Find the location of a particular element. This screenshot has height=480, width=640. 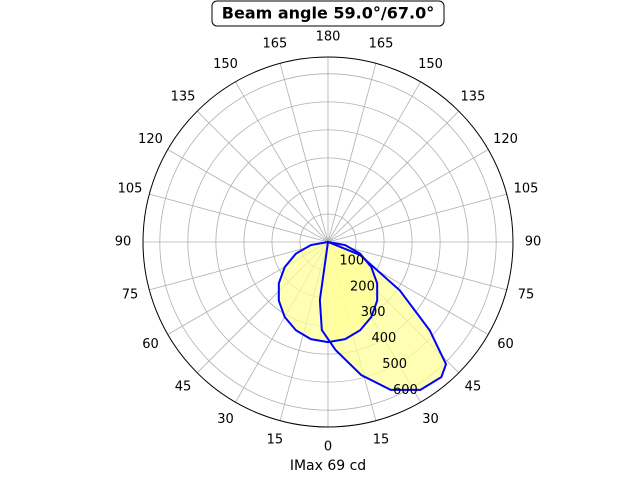

angle-tick-label: 180 is located at coordinates (328, 37).